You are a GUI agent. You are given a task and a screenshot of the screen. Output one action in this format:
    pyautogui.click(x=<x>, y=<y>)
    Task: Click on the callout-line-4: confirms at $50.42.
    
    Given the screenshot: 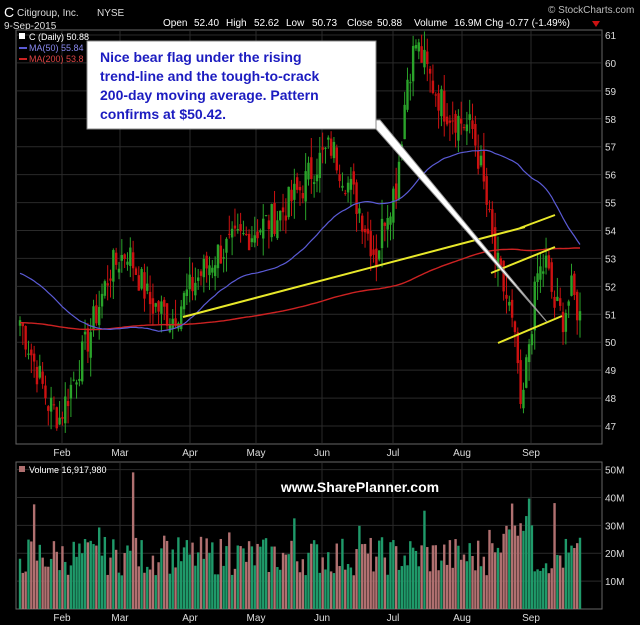 What is the action you would take?
    pyautogui.click(x=163, y=114)
    